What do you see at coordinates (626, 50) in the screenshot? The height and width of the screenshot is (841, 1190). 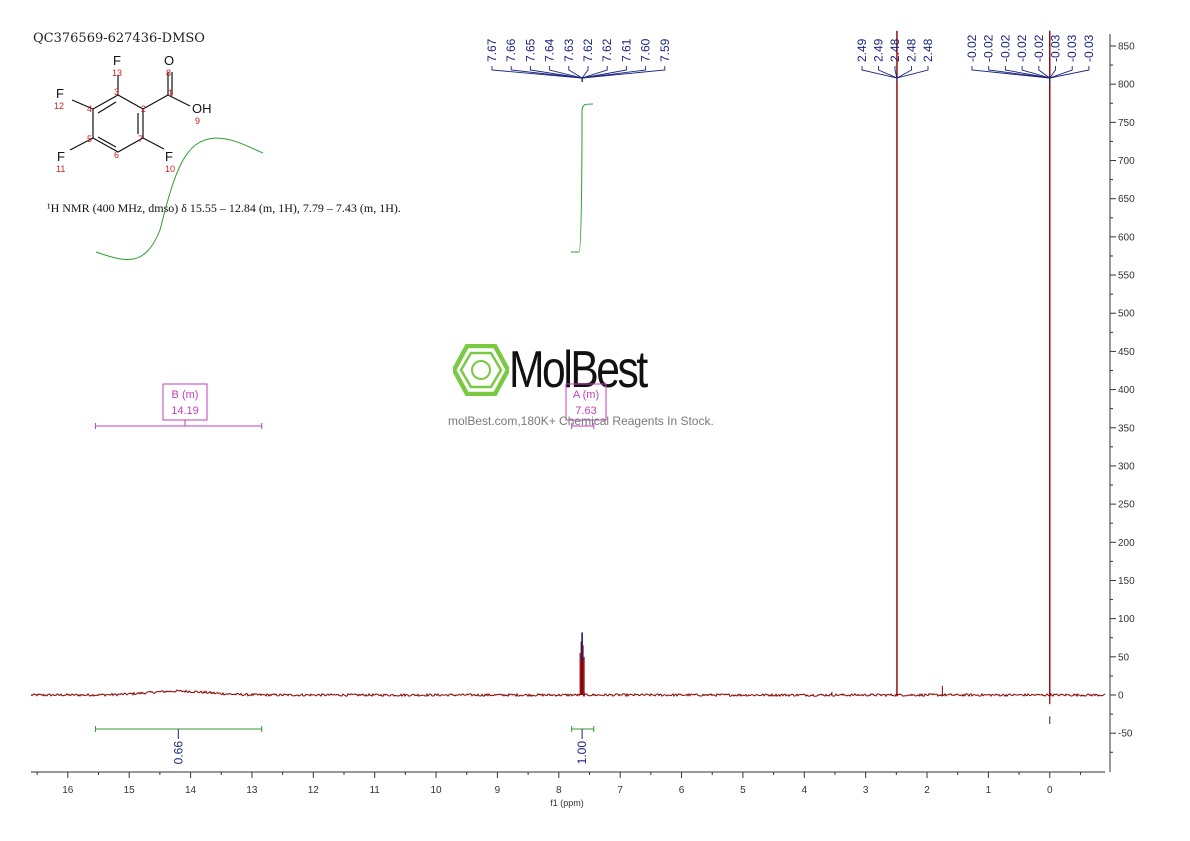 I see `peak-label: 7.61` at bounding box center [626, 50].